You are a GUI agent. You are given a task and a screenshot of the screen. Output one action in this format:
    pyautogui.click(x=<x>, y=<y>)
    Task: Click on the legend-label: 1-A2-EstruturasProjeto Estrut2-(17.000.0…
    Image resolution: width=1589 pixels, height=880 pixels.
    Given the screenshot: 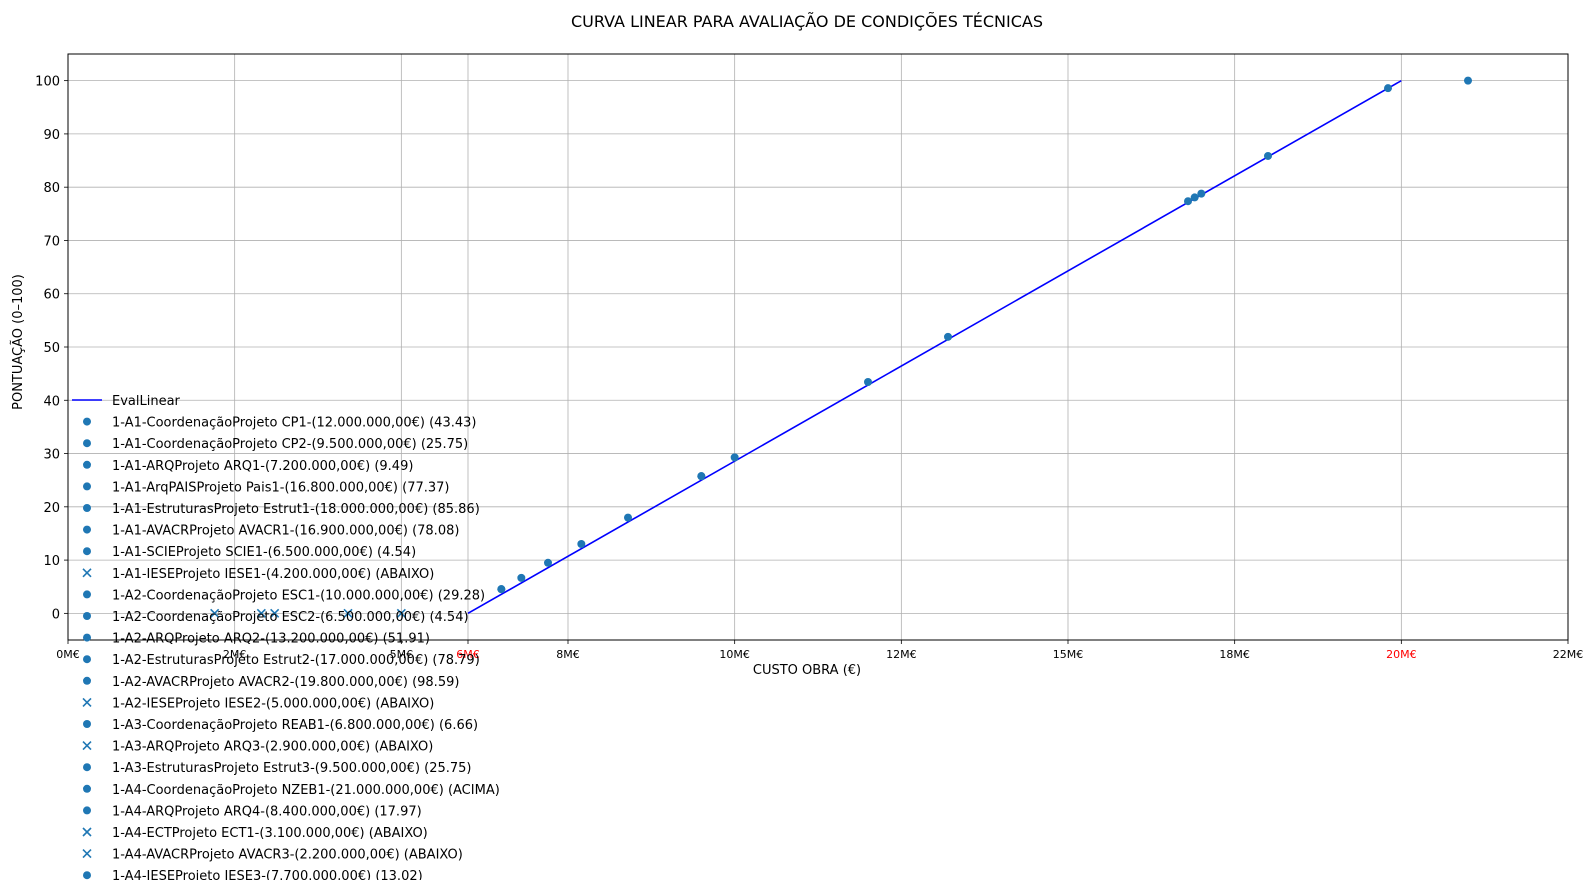 What is the action you would take?
    pyautogui.click(x=296, y=660)
    